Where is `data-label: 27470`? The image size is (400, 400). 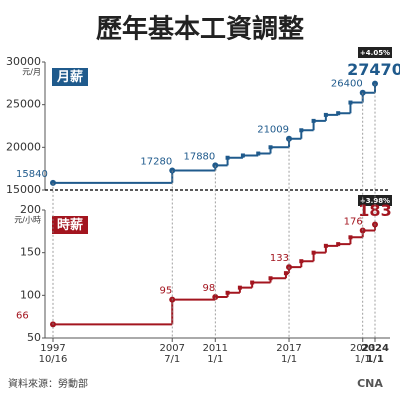
data-label: 27470 is located at coordinates (373, 69).